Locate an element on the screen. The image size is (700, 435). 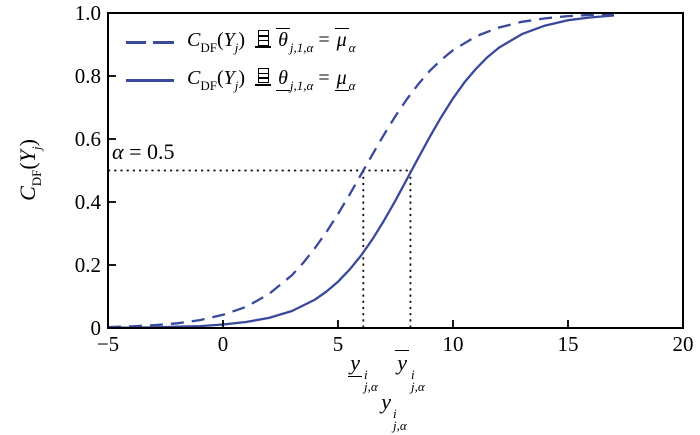
x-tick-label: 0 is located at coordinates (223, 344).